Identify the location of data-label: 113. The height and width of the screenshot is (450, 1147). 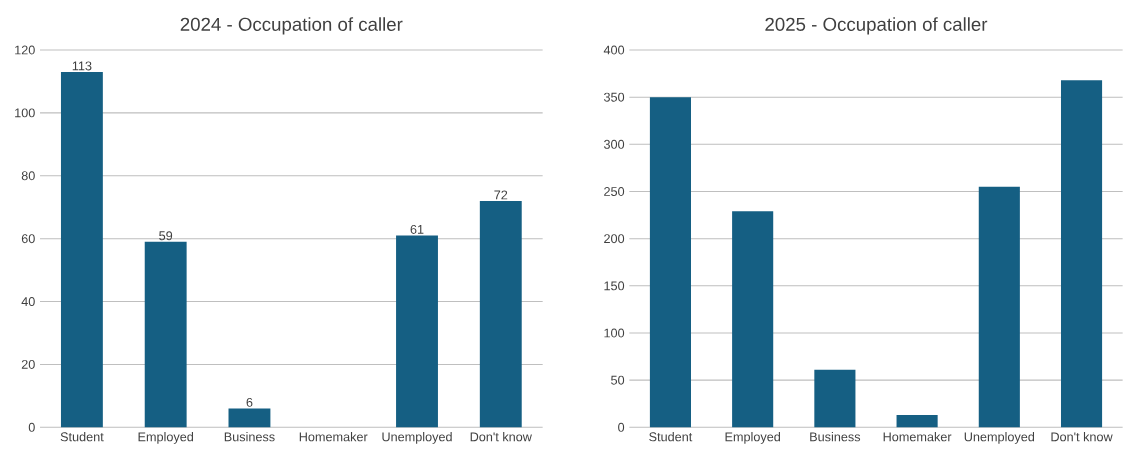
(82, 66).